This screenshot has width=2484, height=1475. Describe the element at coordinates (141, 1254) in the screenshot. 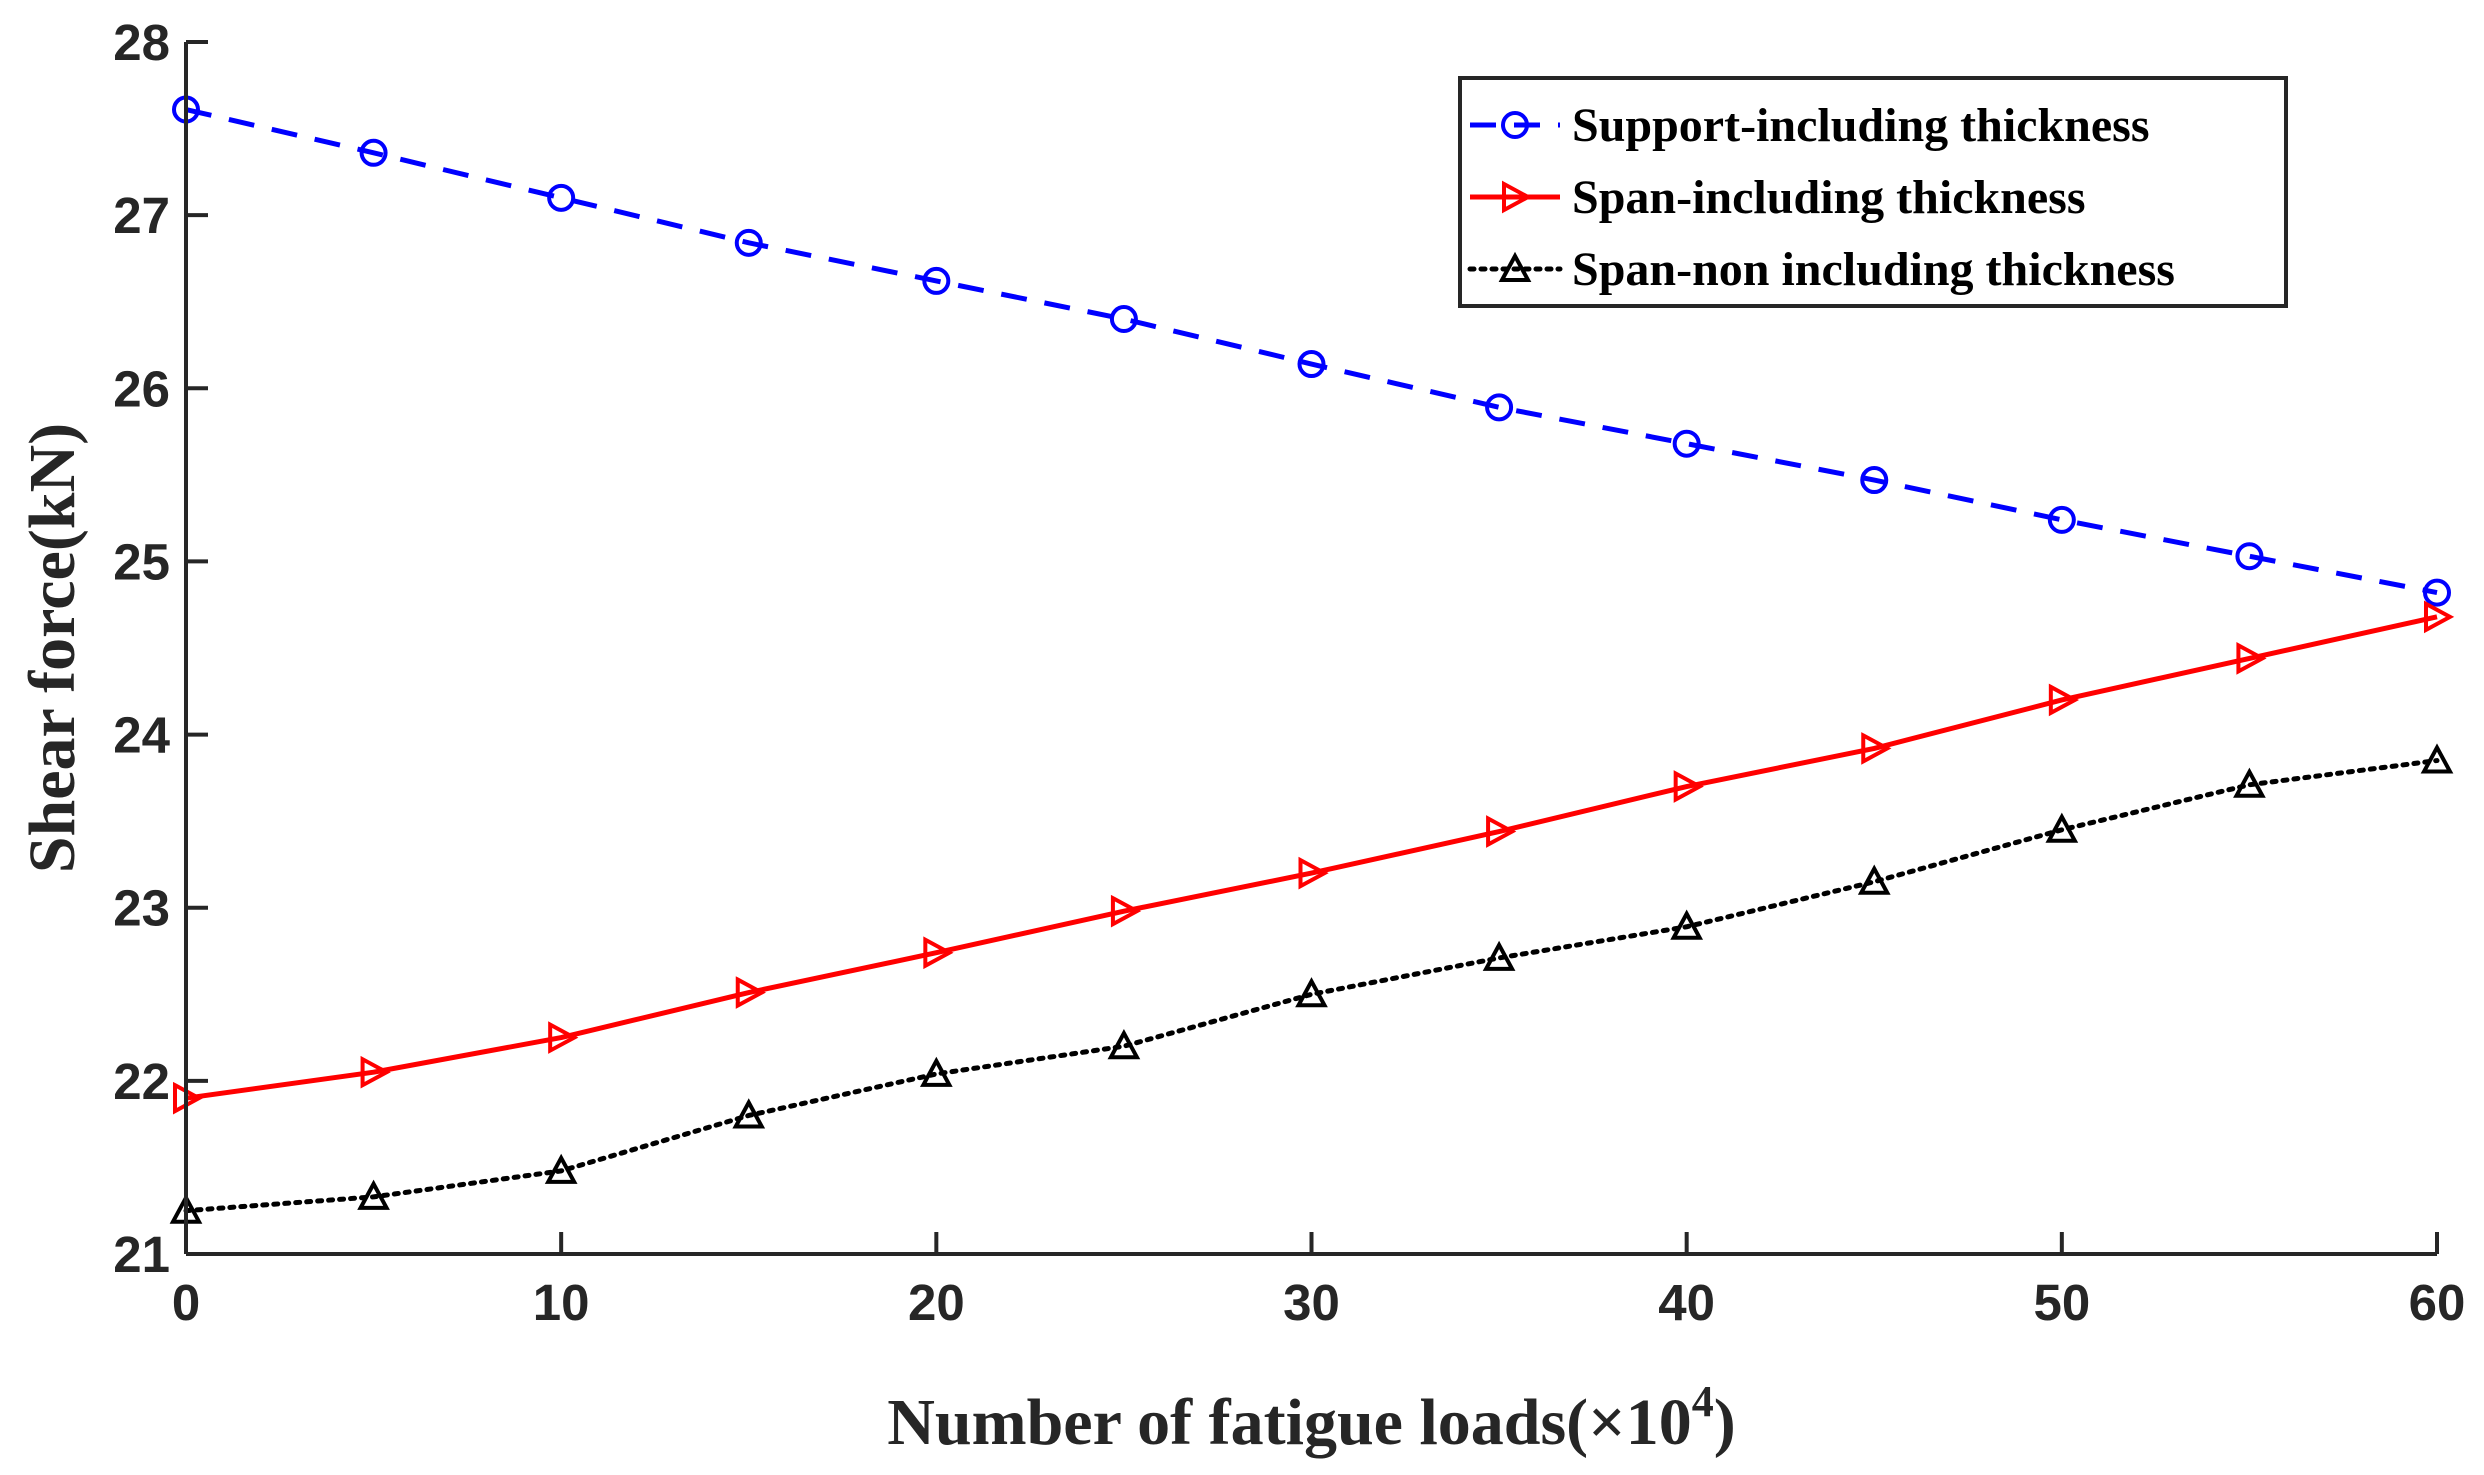

I see `y-tick-label: 21` at that location.